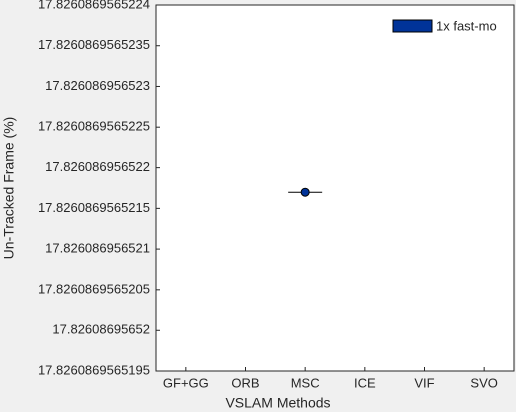 Image resolution: width=516 pixels, height=412 pixels. I want to click on x-axis-label: VSLAM Methods, so click(277, 403).